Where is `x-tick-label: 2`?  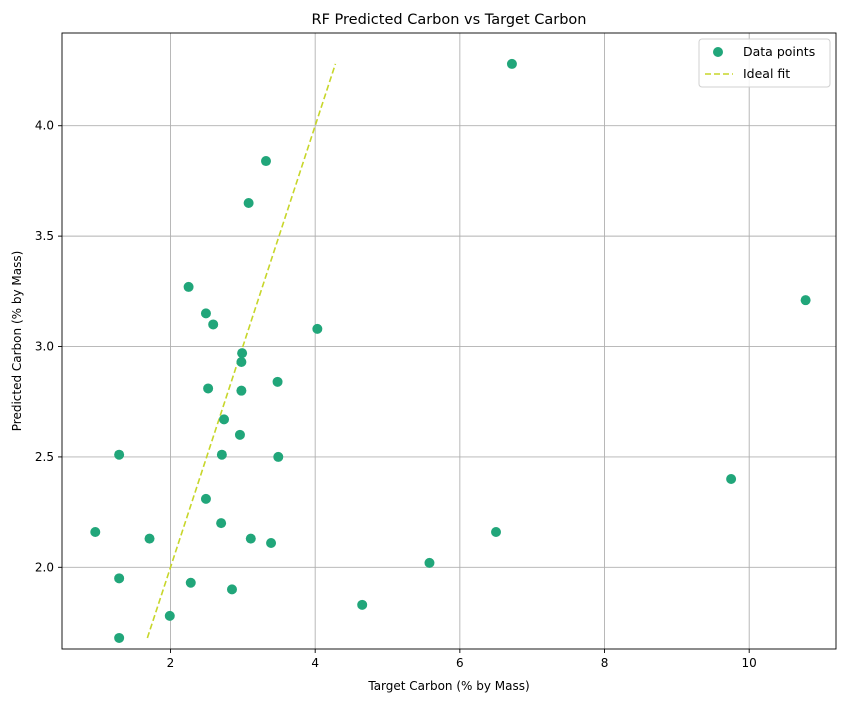
x-tick-label: 2 is located at coordinates (171, 663).